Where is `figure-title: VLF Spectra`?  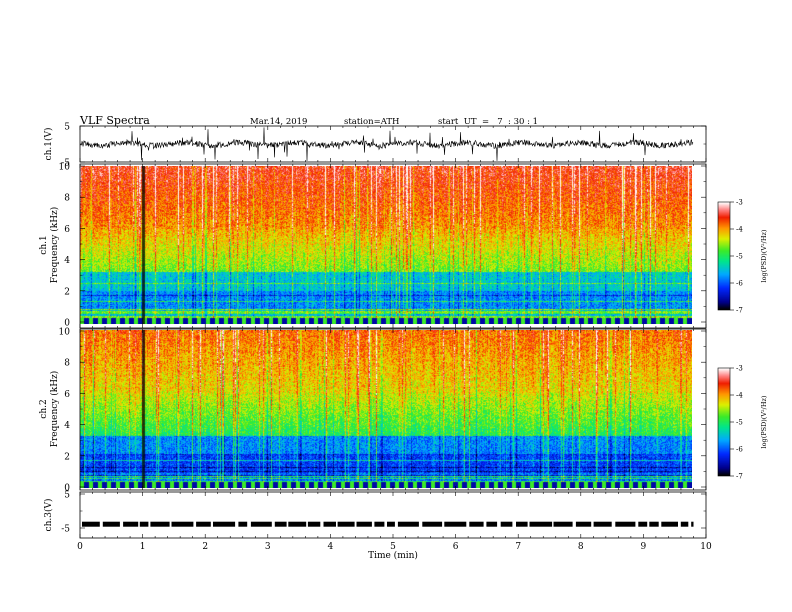 figure-title: VLF Spectra is located at coordinates (114, 120).